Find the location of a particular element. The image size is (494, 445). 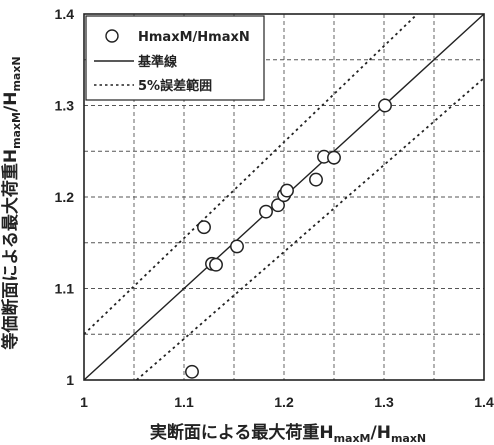

x-tick-label: 1.4 is located at coordinates (484, 402).